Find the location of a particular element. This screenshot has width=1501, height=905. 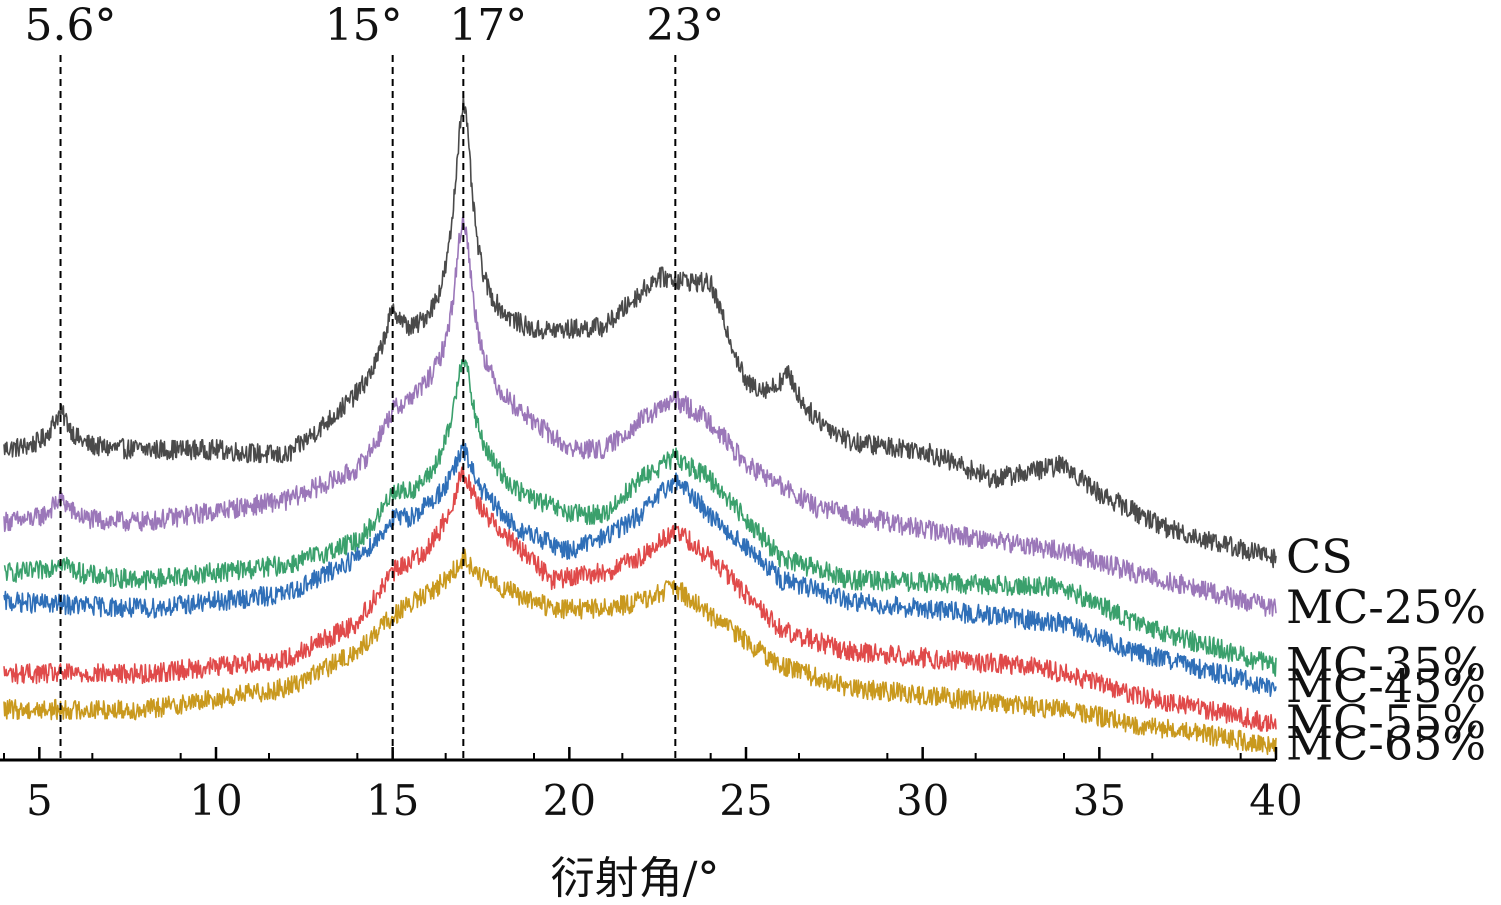

x-tick-label: 25 is located at coordinates (745, 800).